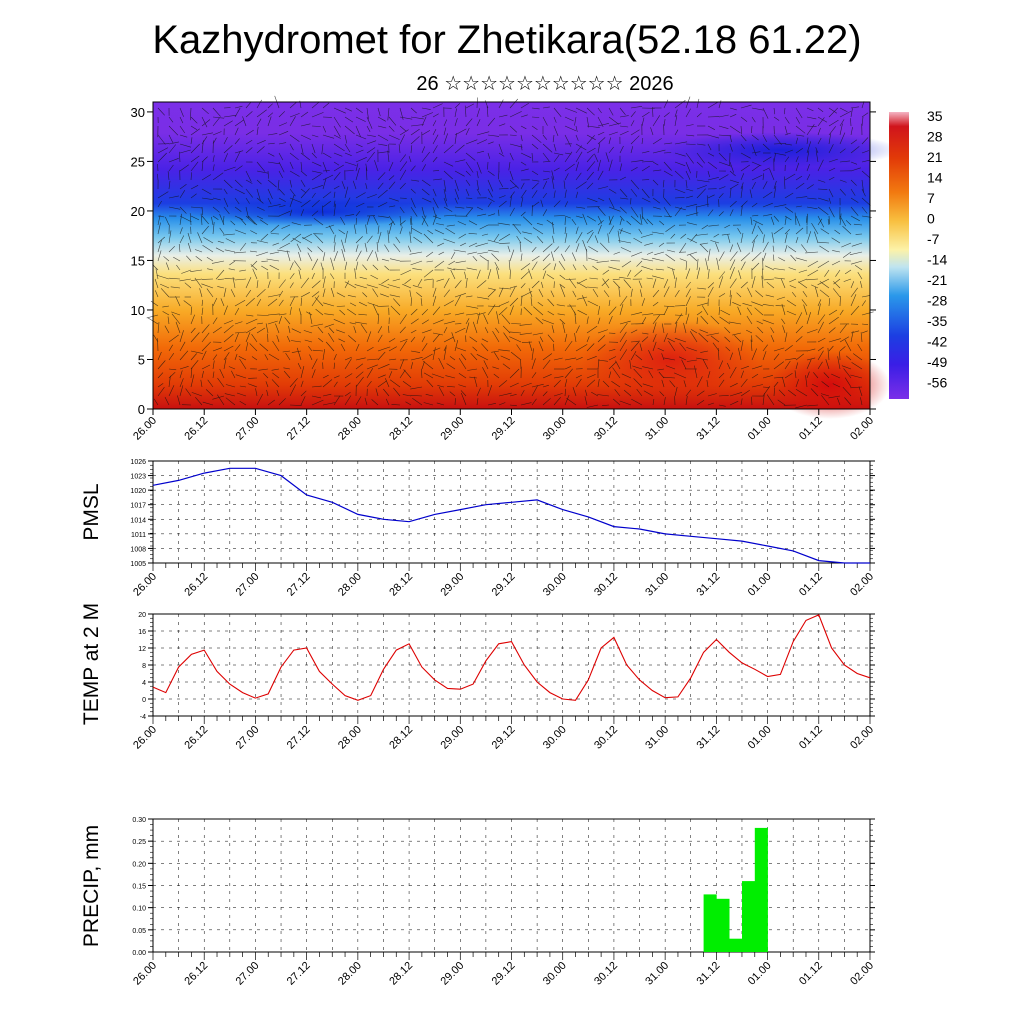  What do you see at coordinates (138, 535) in the screenshot?
I see `y-tick-label: 1011` at bounding box center [138, 535].